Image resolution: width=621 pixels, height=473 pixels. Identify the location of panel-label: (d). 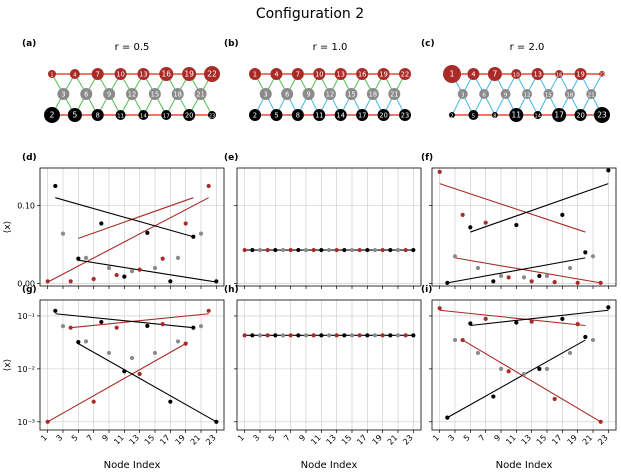
(29, 158).